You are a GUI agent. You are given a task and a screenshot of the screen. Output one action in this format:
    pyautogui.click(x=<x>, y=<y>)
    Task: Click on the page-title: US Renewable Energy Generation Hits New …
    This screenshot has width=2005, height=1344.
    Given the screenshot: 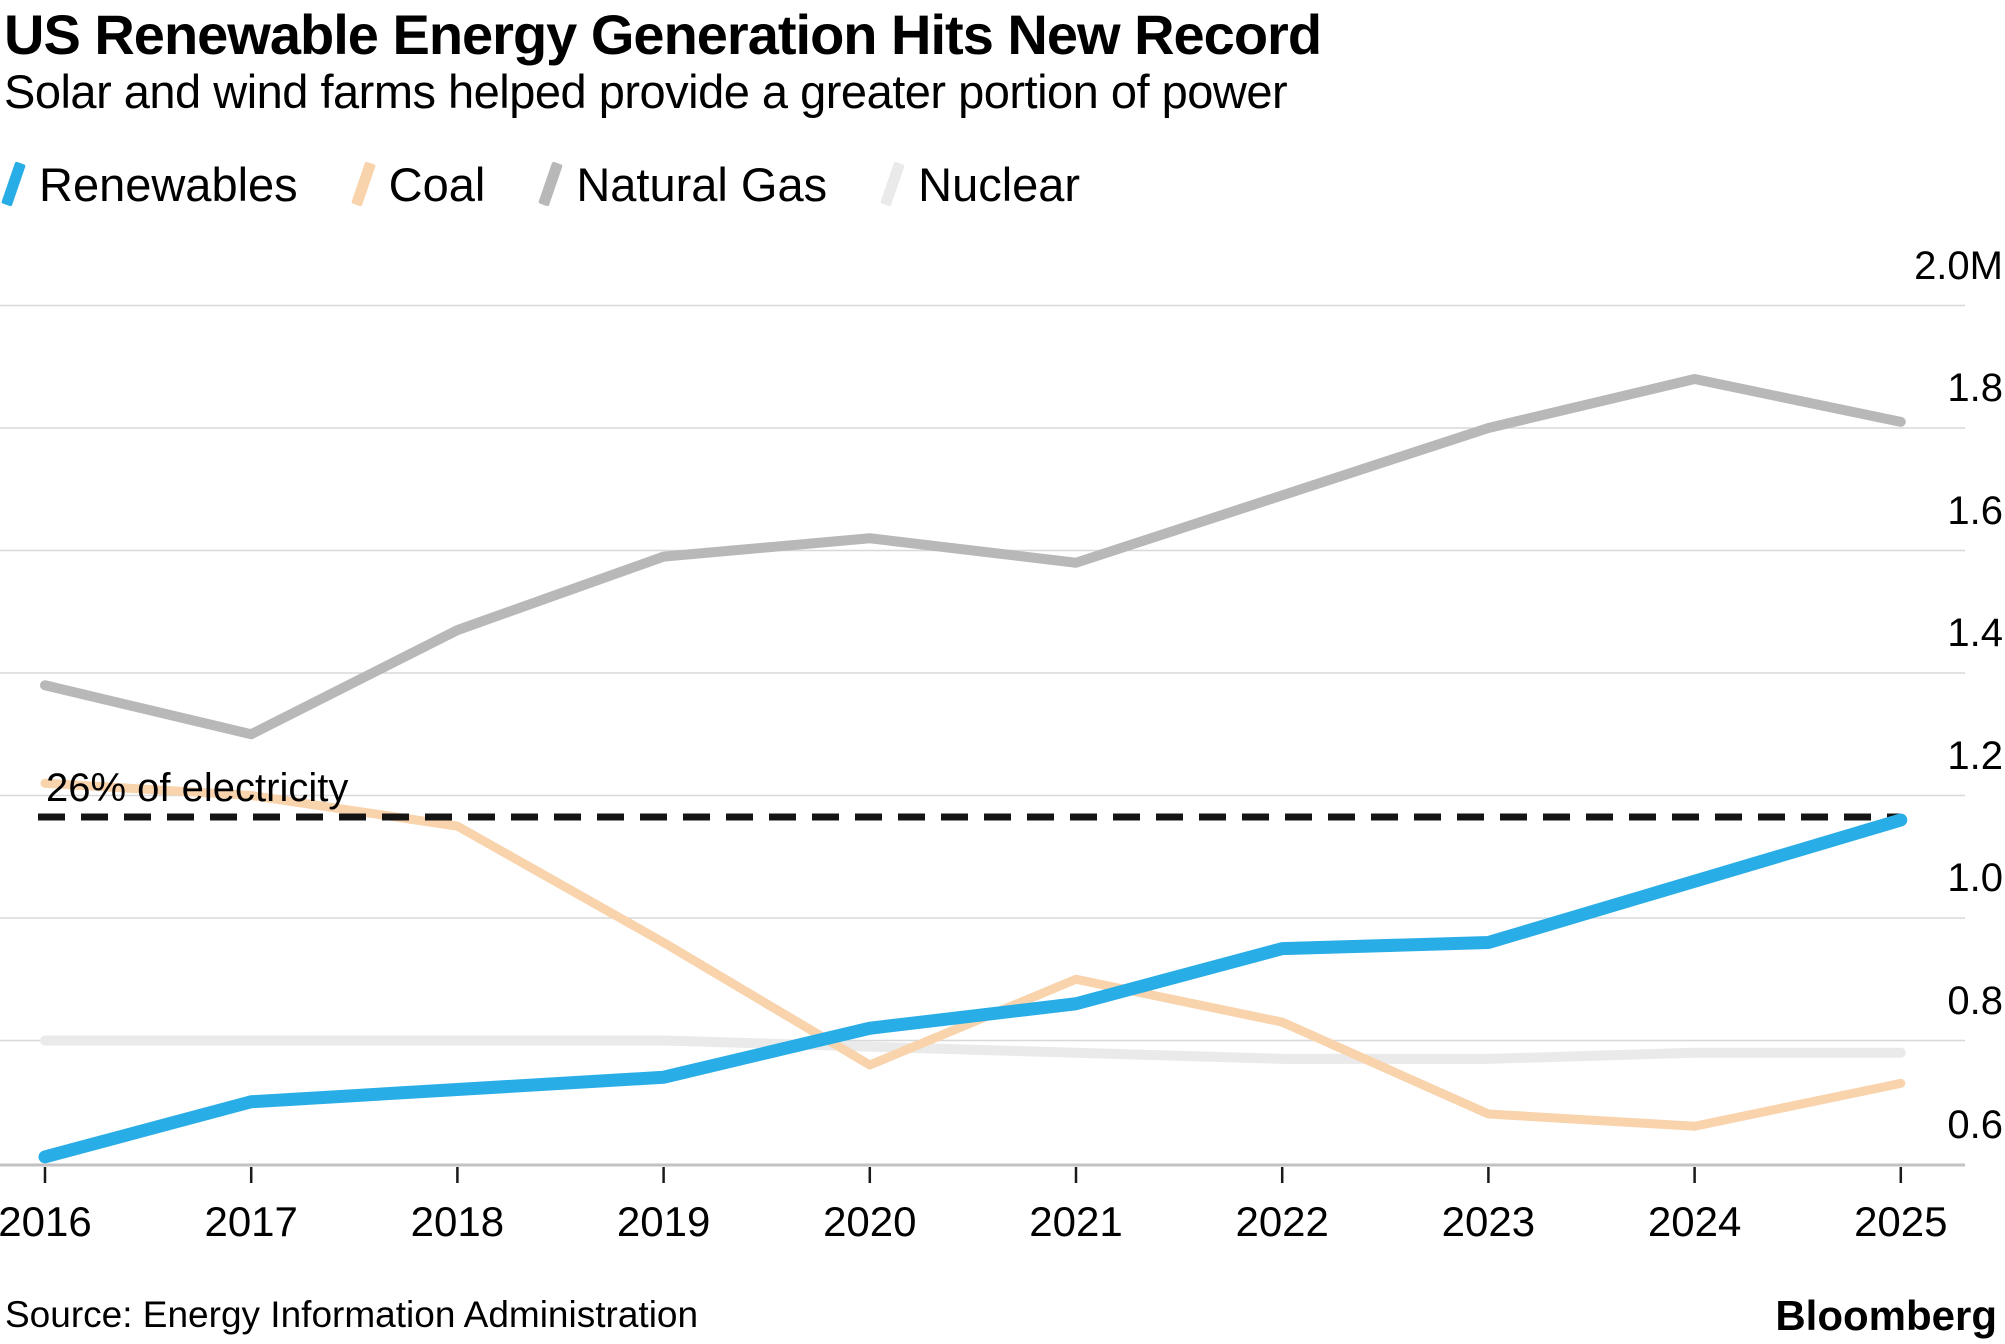 What is the action you would take?
    pyautogui.click(x=663, y=34)
    